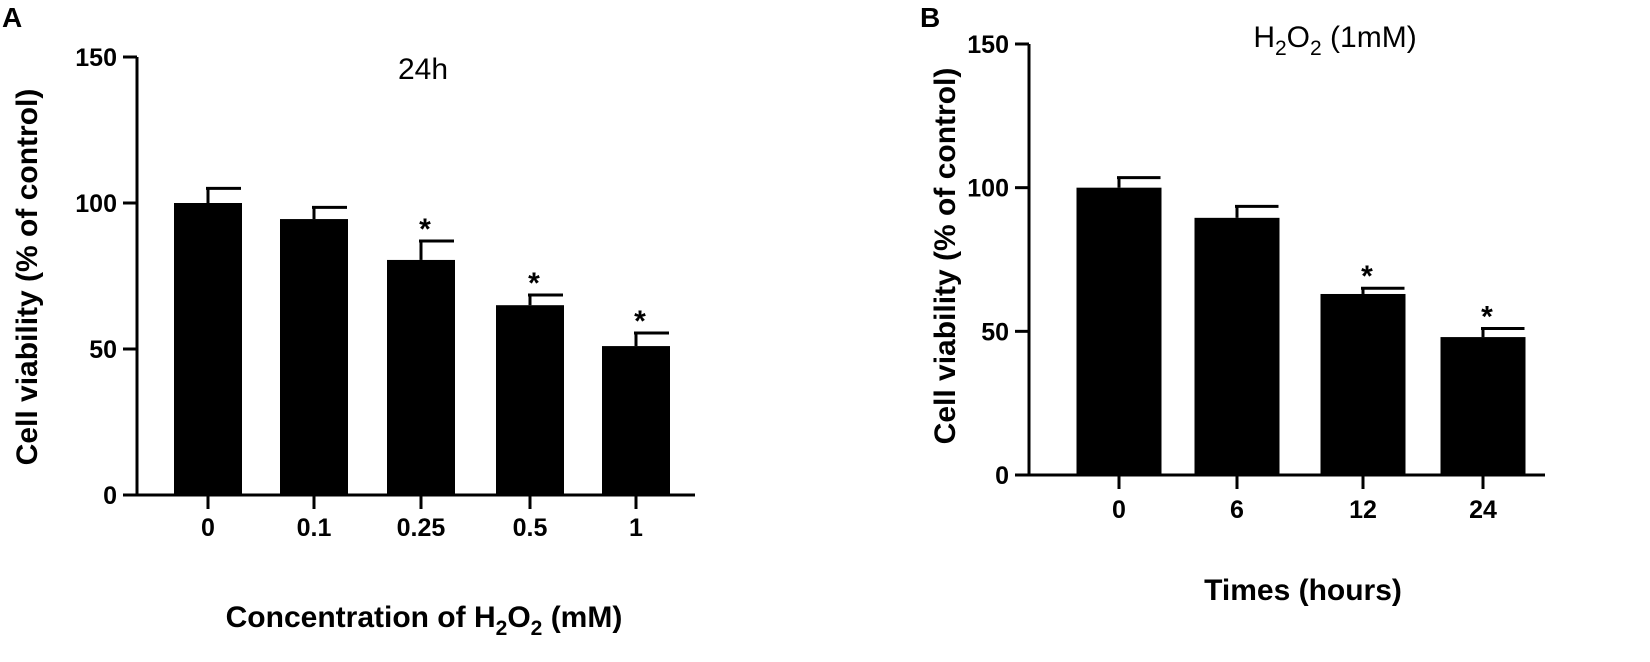  What do you see at coordinates (423, 69) in the screenshot?
I see `panel-a-title: 24h` at bounding box center [423, 69].